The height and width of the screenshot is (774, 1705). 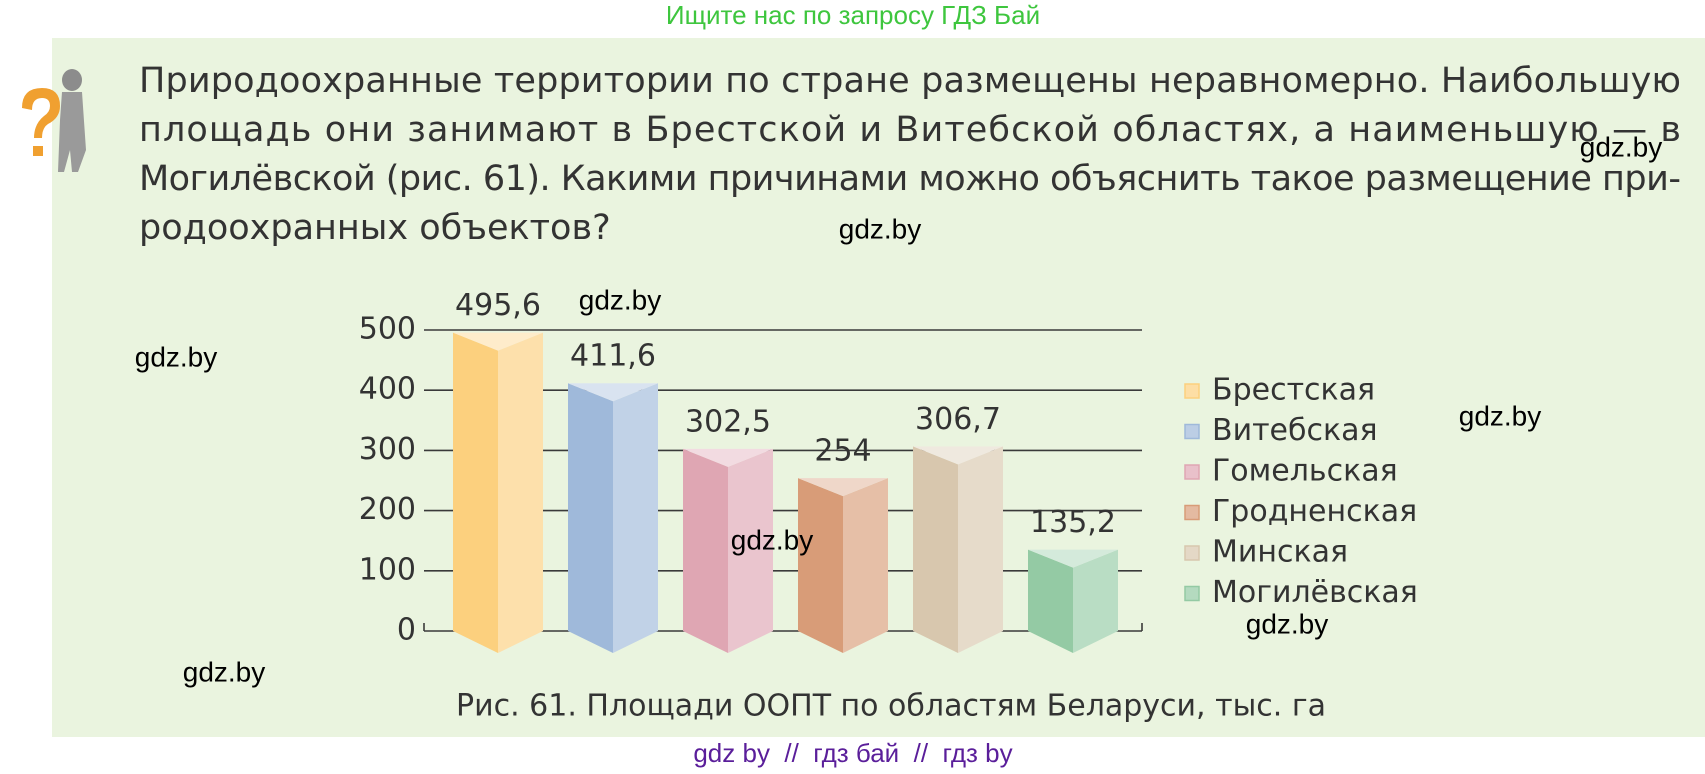 What do you see at coordinates (852, 753) in the screenshot?
I see `footer: gdz by // гдз бай // гдз by` at bounding box center [852, 753].